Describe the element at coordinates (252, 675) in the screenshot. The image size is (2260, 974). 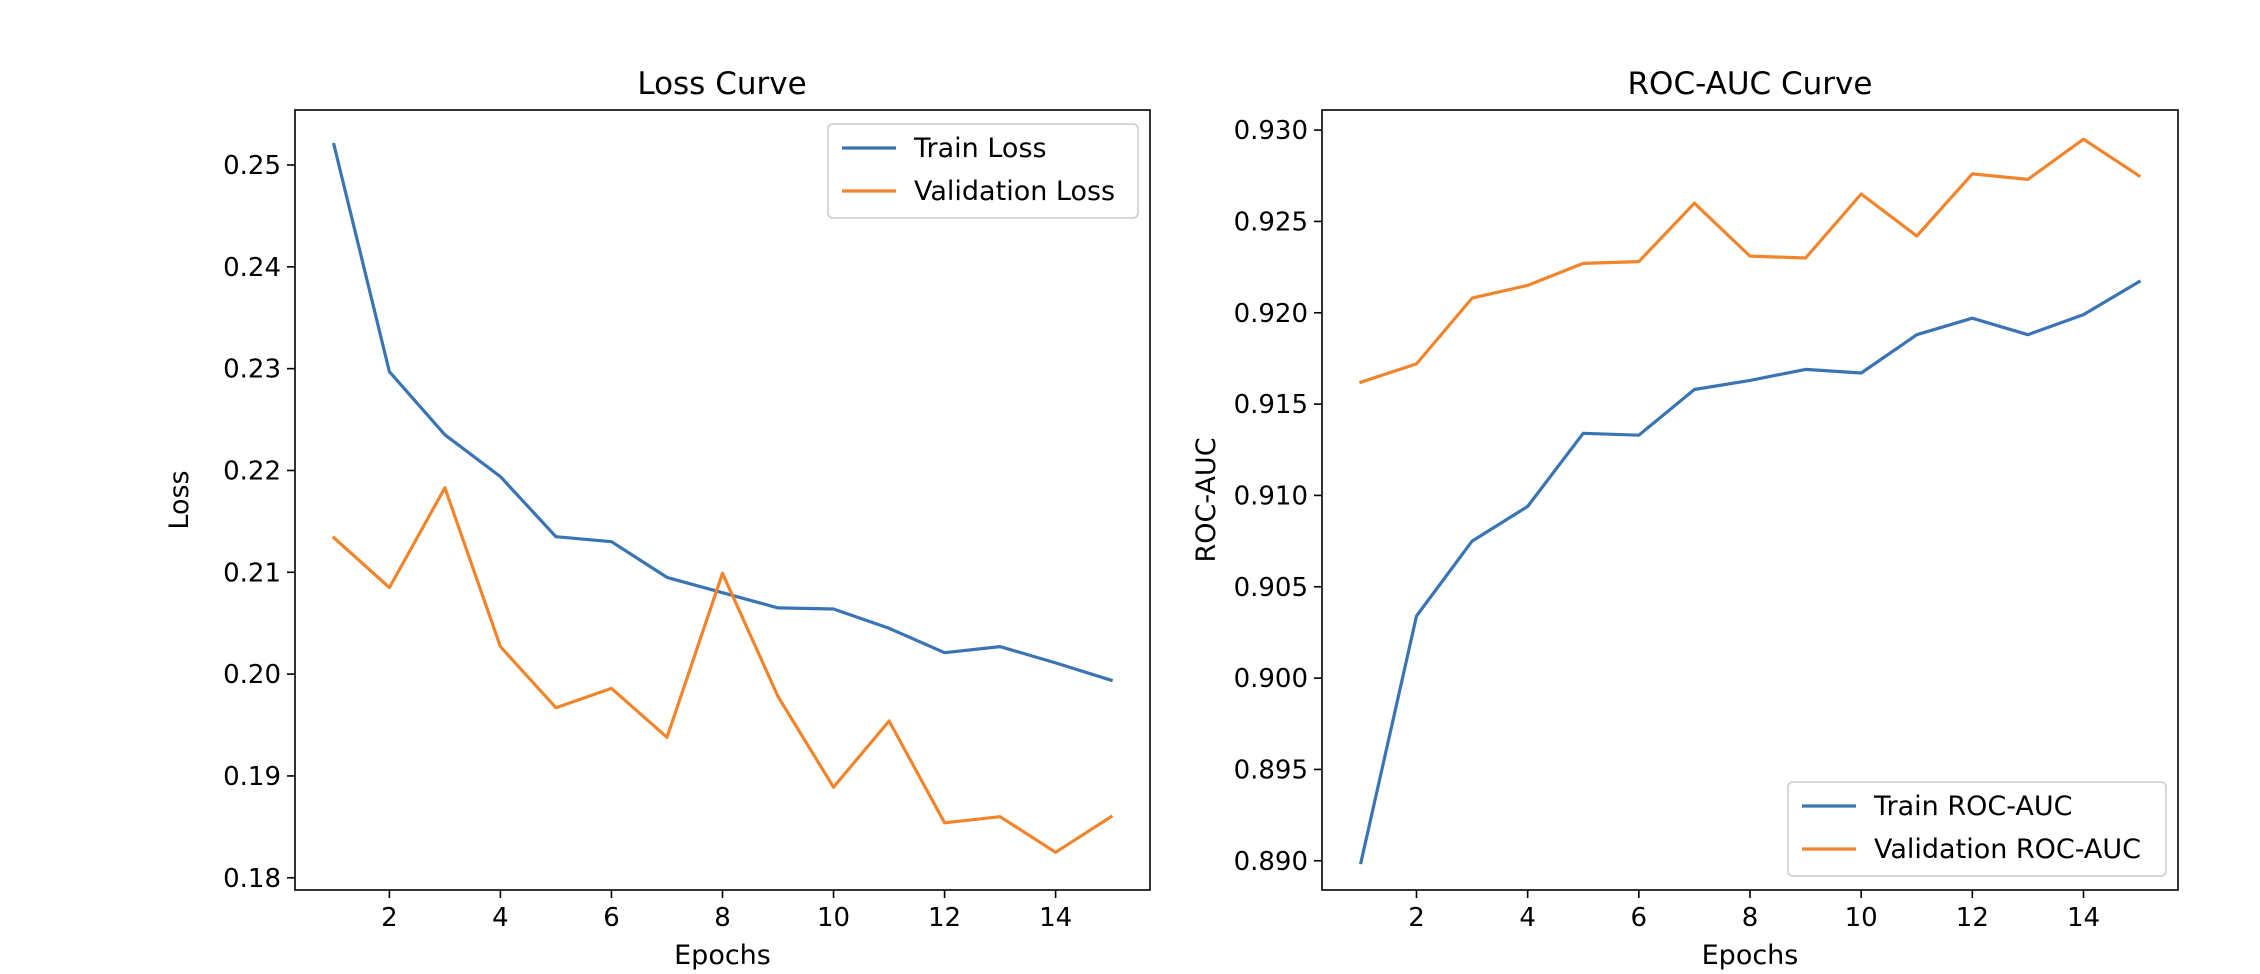
I see `y-tick-label: 0.20` at that location.